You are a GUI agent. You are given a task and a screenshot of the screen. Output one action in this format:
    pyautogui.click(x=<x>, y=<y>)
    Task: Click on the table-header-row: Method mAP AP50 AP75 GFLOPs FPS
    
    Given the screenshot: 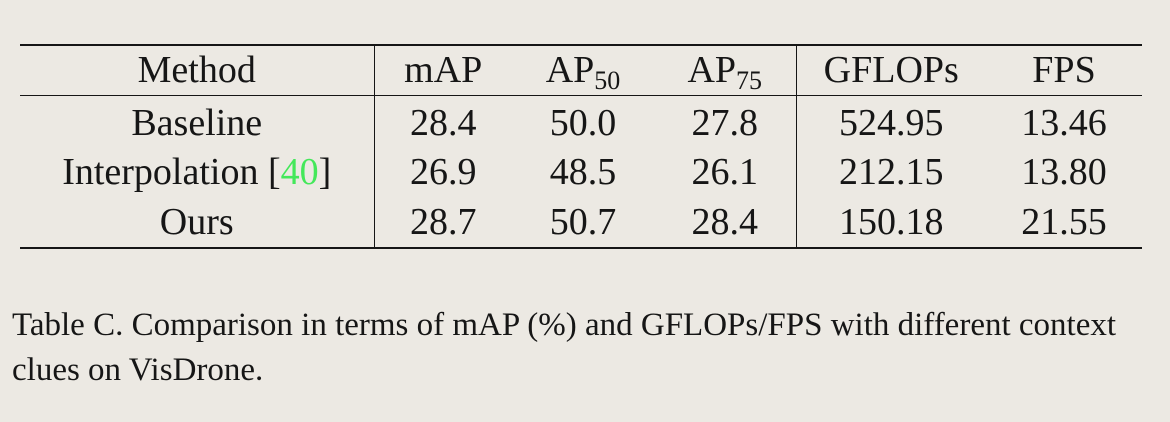 What is the action you would take?
    pyautogui.click(x=581, y=70)
    